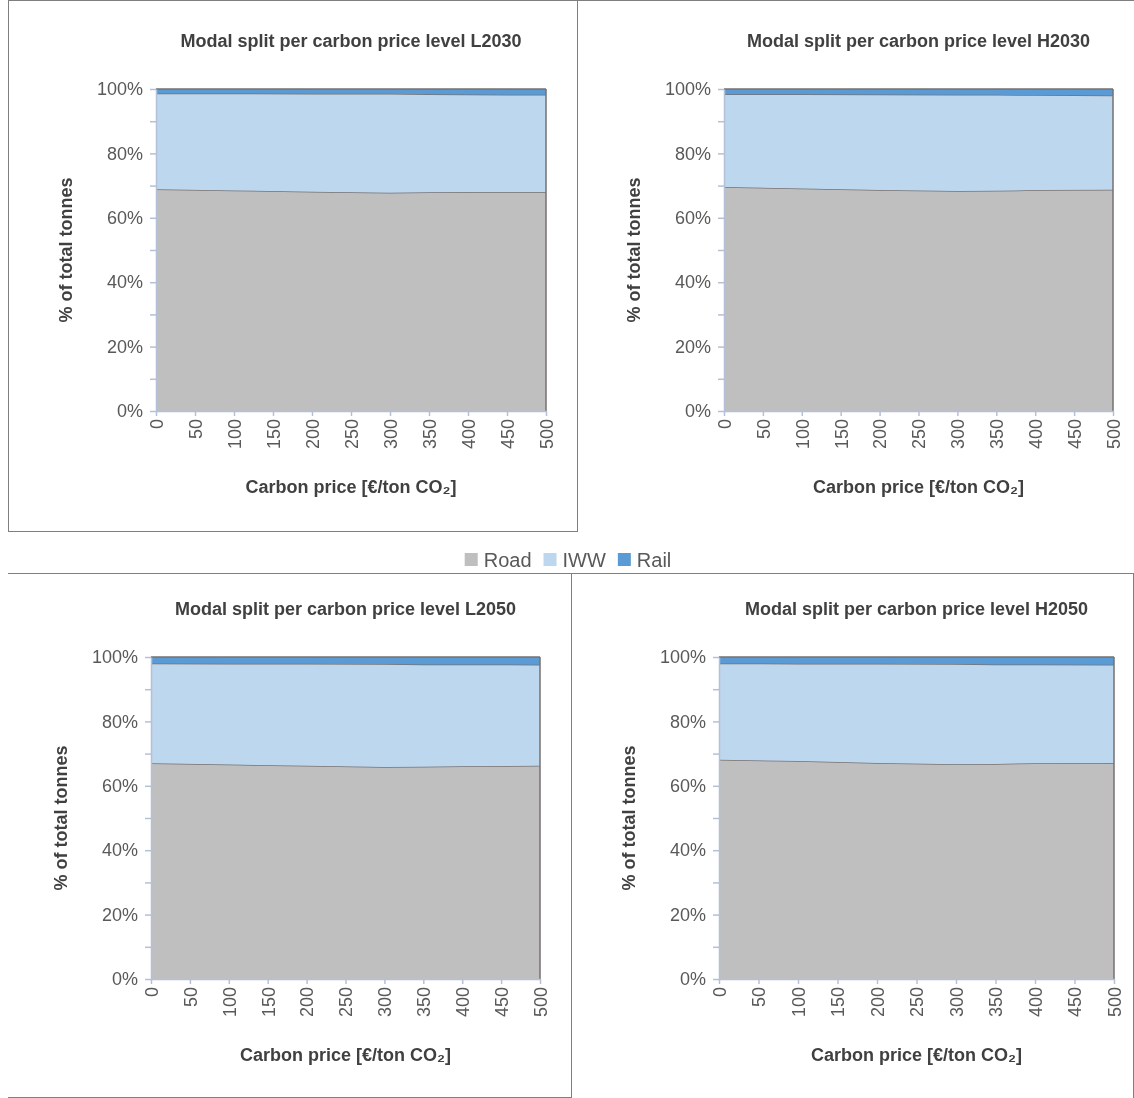 This screenshot has height=1098, width=1134. What do you see at coordinates (345, 609) in the screenshot?
I see `chart-title: Modal split per carbon price level L2050` at bounding box center [345, 609].